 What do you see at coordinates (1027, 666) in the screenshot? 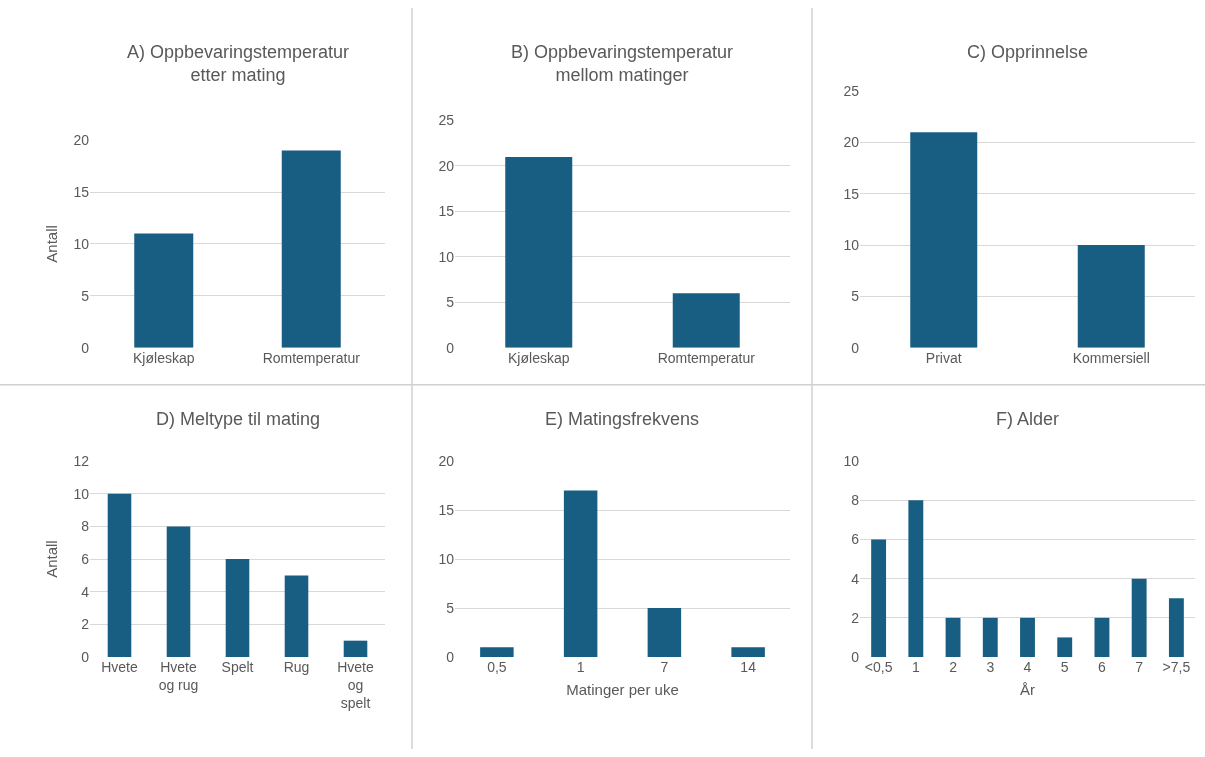
I see `x-tick-label: 4` at bounding box center [1027, 666].